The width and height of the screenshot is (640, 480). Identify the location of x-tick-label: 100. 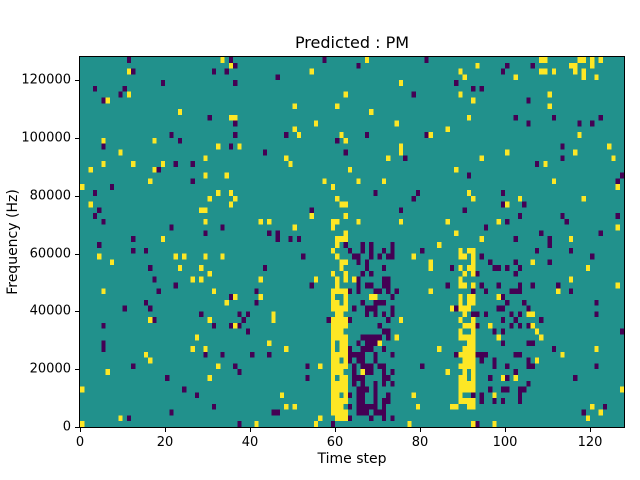
(505, 442).